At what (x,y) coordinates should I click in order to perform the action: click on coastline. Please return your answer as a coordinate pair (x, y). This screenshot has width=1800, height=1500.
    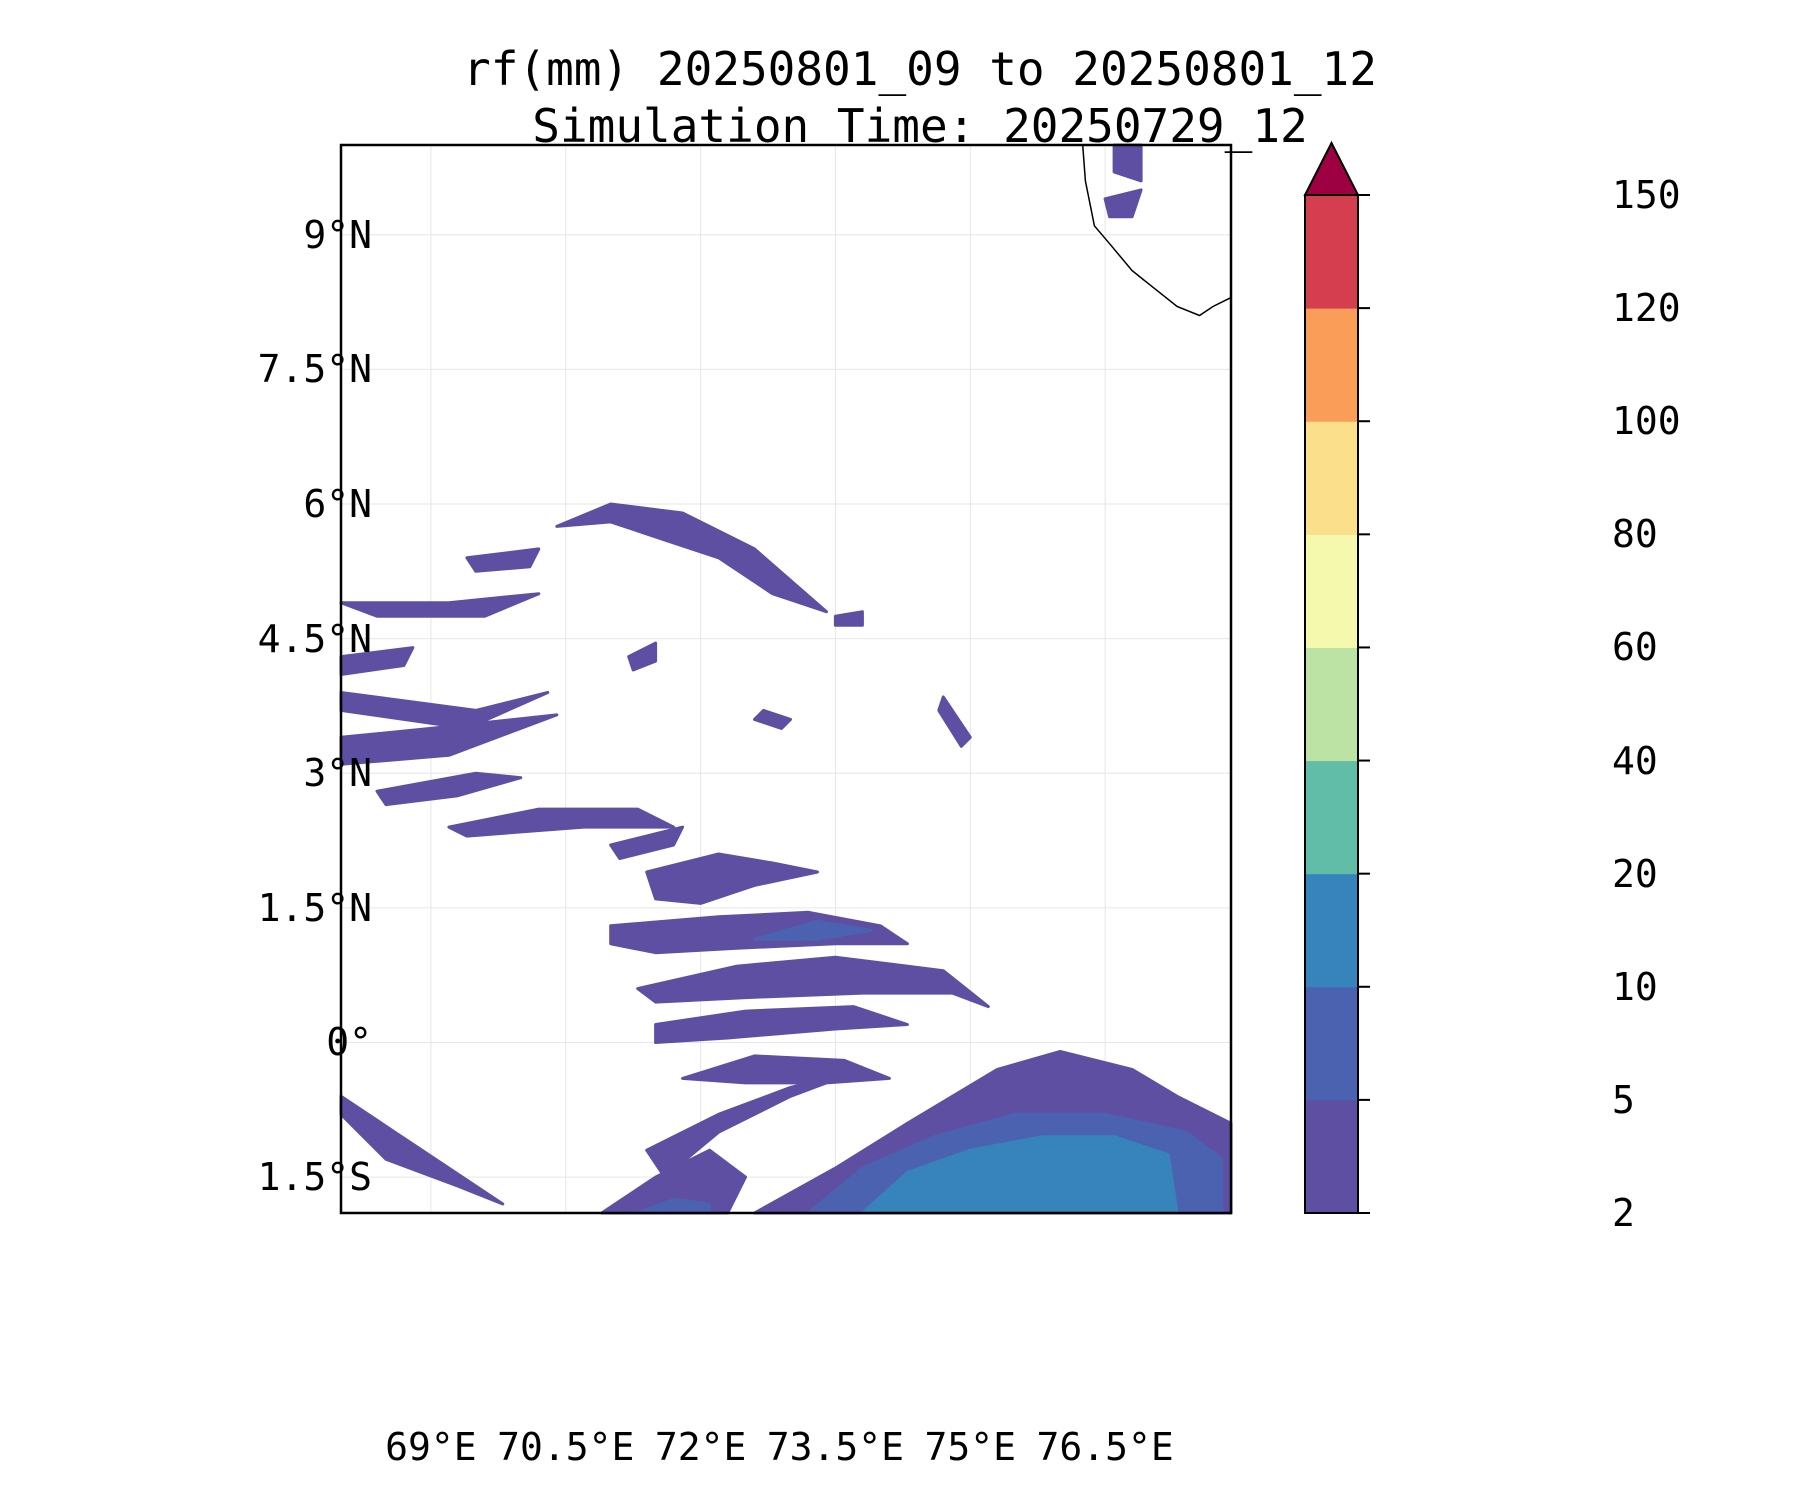
    Looking at the image, I should click on (1156, 230).